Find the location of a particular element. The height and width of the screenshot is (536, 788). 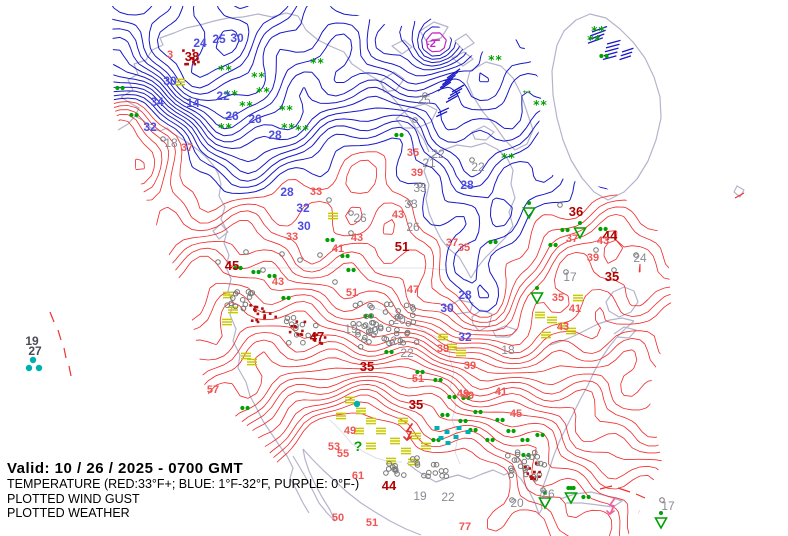

cold-contour-label: 34 is located at coordinates (157, 102).